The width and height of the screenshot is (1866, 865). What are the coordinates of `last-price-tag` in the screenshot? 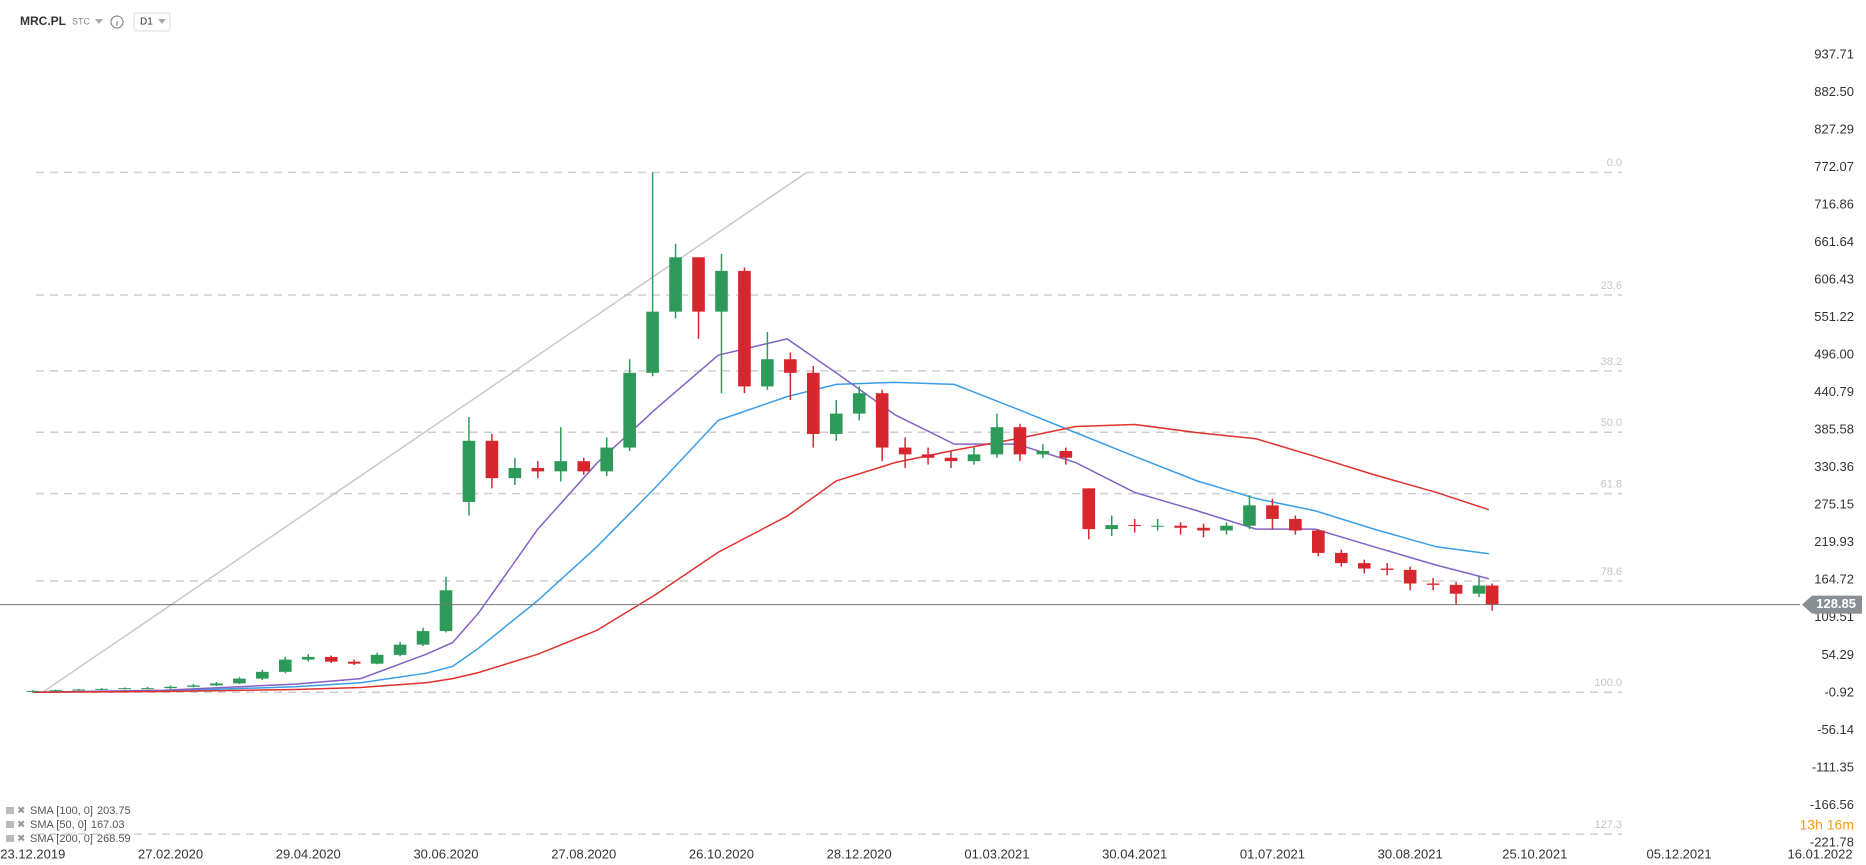 It's located at (1832, 604).